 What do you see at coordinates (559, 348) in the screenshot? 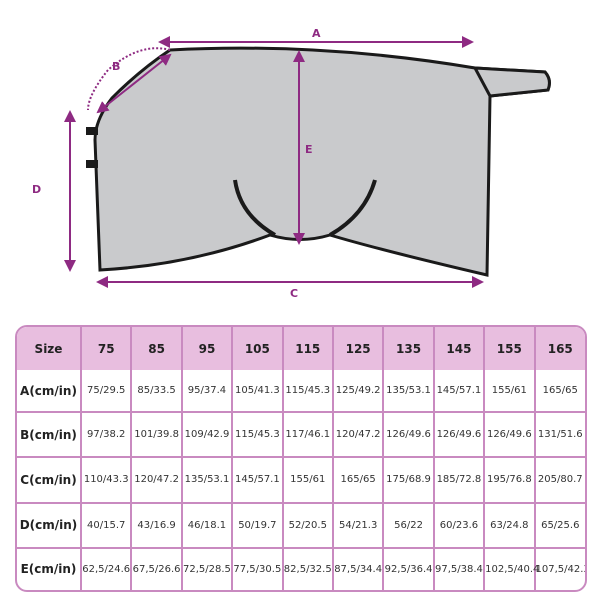
I see `size-header: 165` at bounding box center [559, 348].